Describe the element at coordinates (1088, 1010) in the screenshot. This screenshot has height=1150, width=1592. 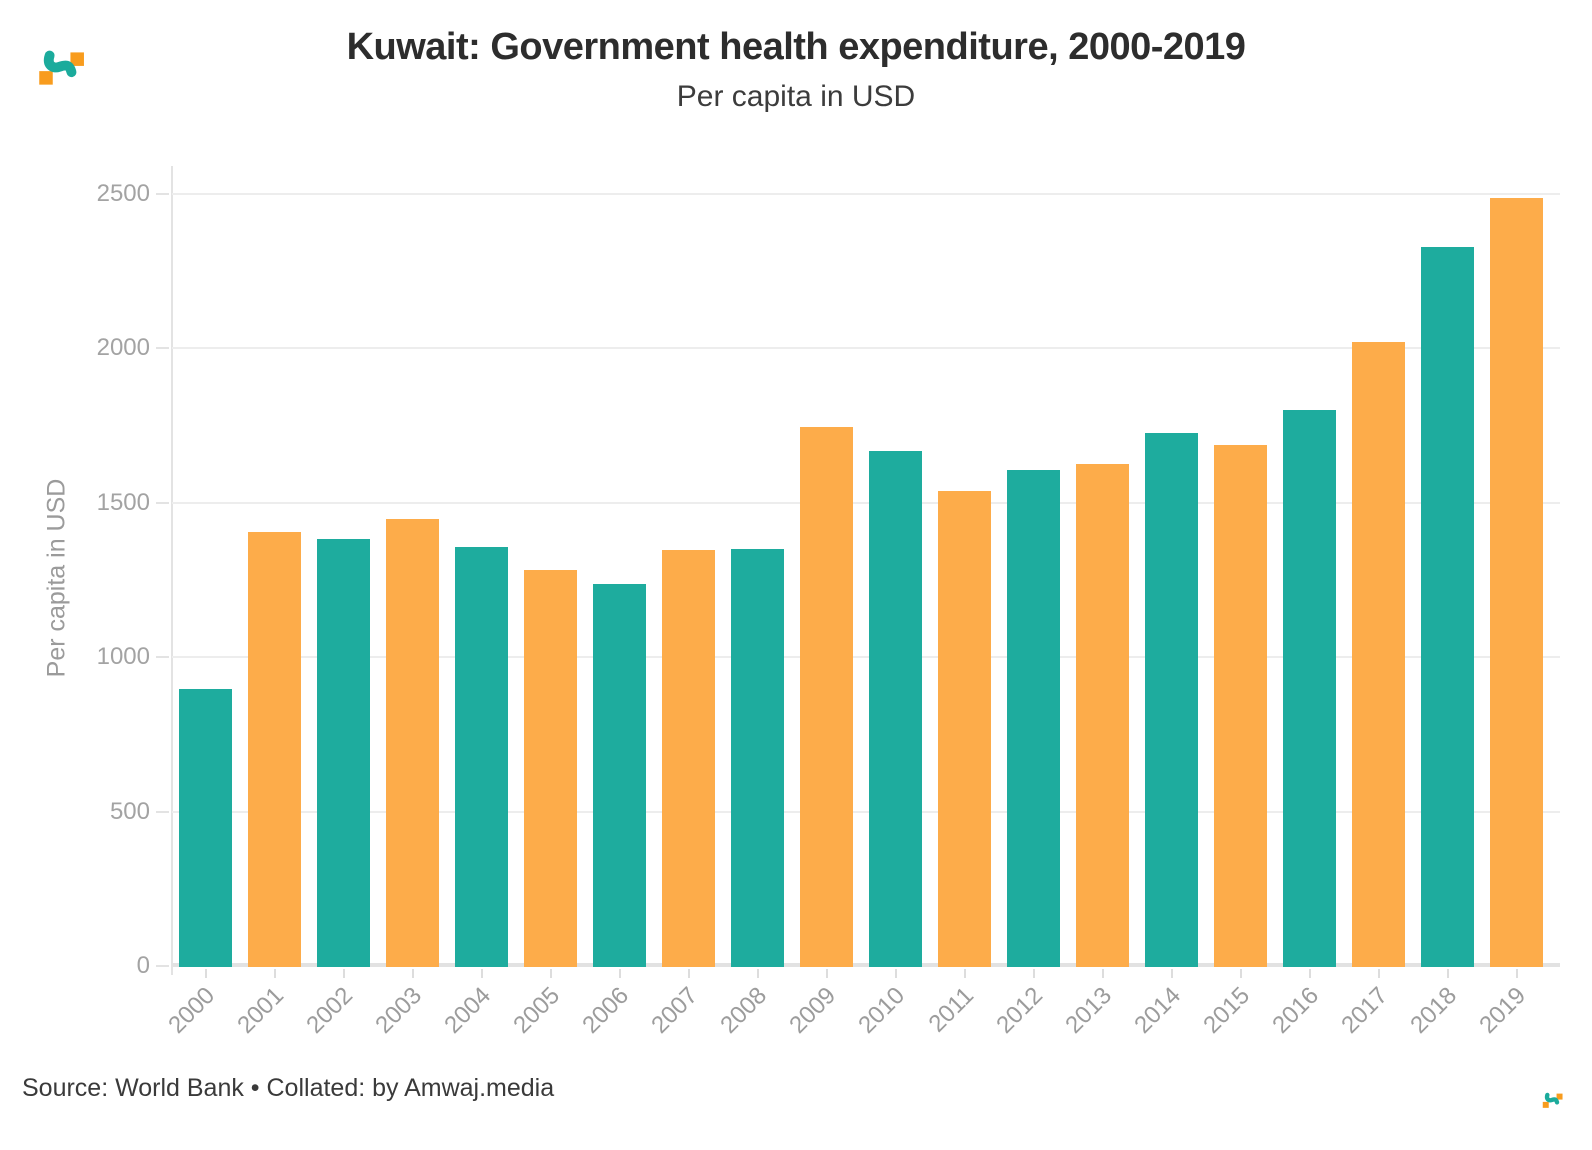
I see `x-tick-label-2013: 2013` at that location.